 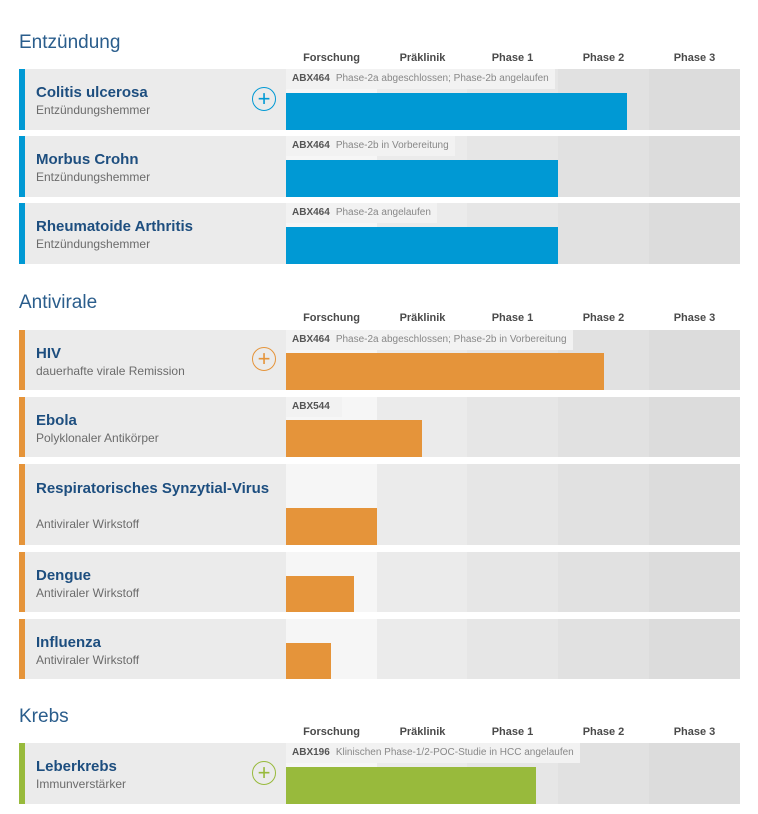 I want to click on pipeline-row: Influenza Antiviraler Wirkstoff, so click(x=379, y=649).